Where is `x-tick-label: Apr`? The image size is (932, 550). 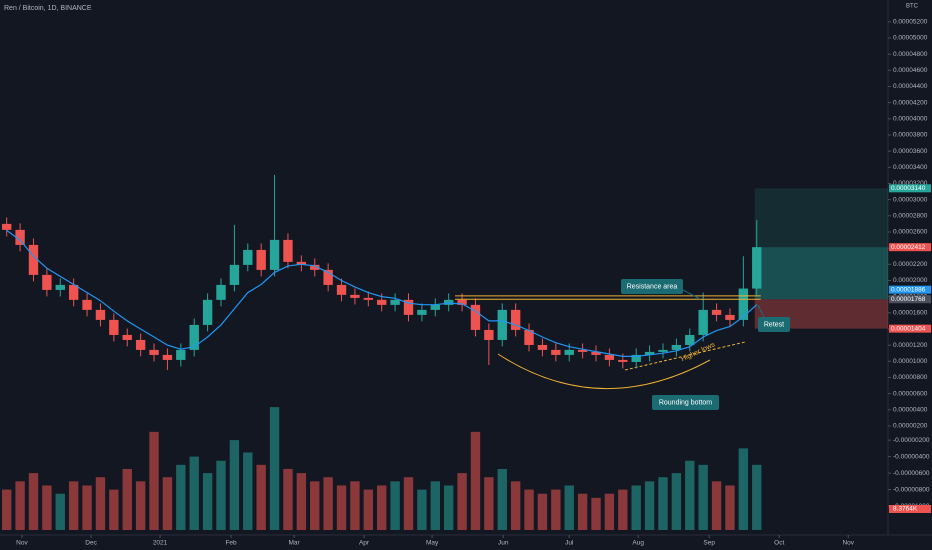
x-tick-label: Apr is located at coordinates (364, 543).